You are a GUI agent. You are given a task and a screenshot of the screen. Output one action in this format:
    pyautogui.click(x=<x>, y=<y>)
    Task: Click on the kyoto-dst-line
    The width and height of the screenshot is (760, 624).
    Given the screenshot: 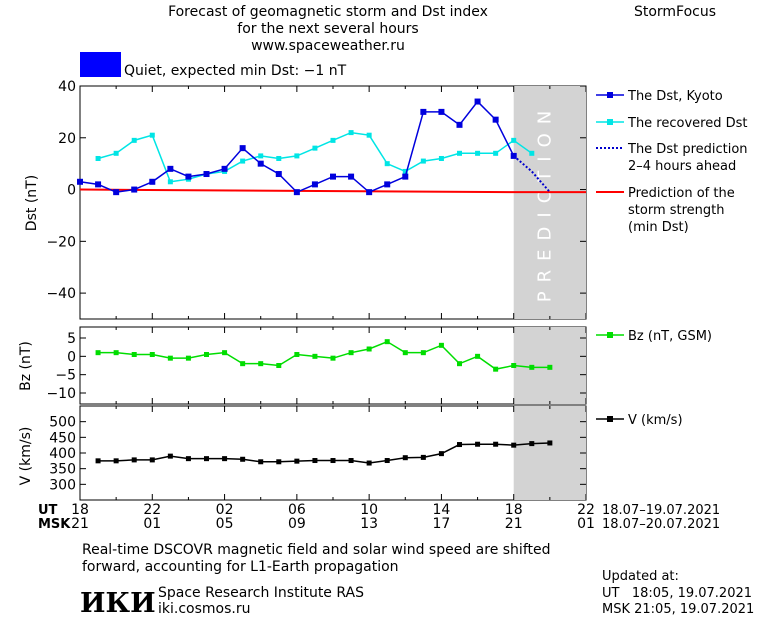 What is the action you would take?
    pyautogui.click(x=297, y=147)
    